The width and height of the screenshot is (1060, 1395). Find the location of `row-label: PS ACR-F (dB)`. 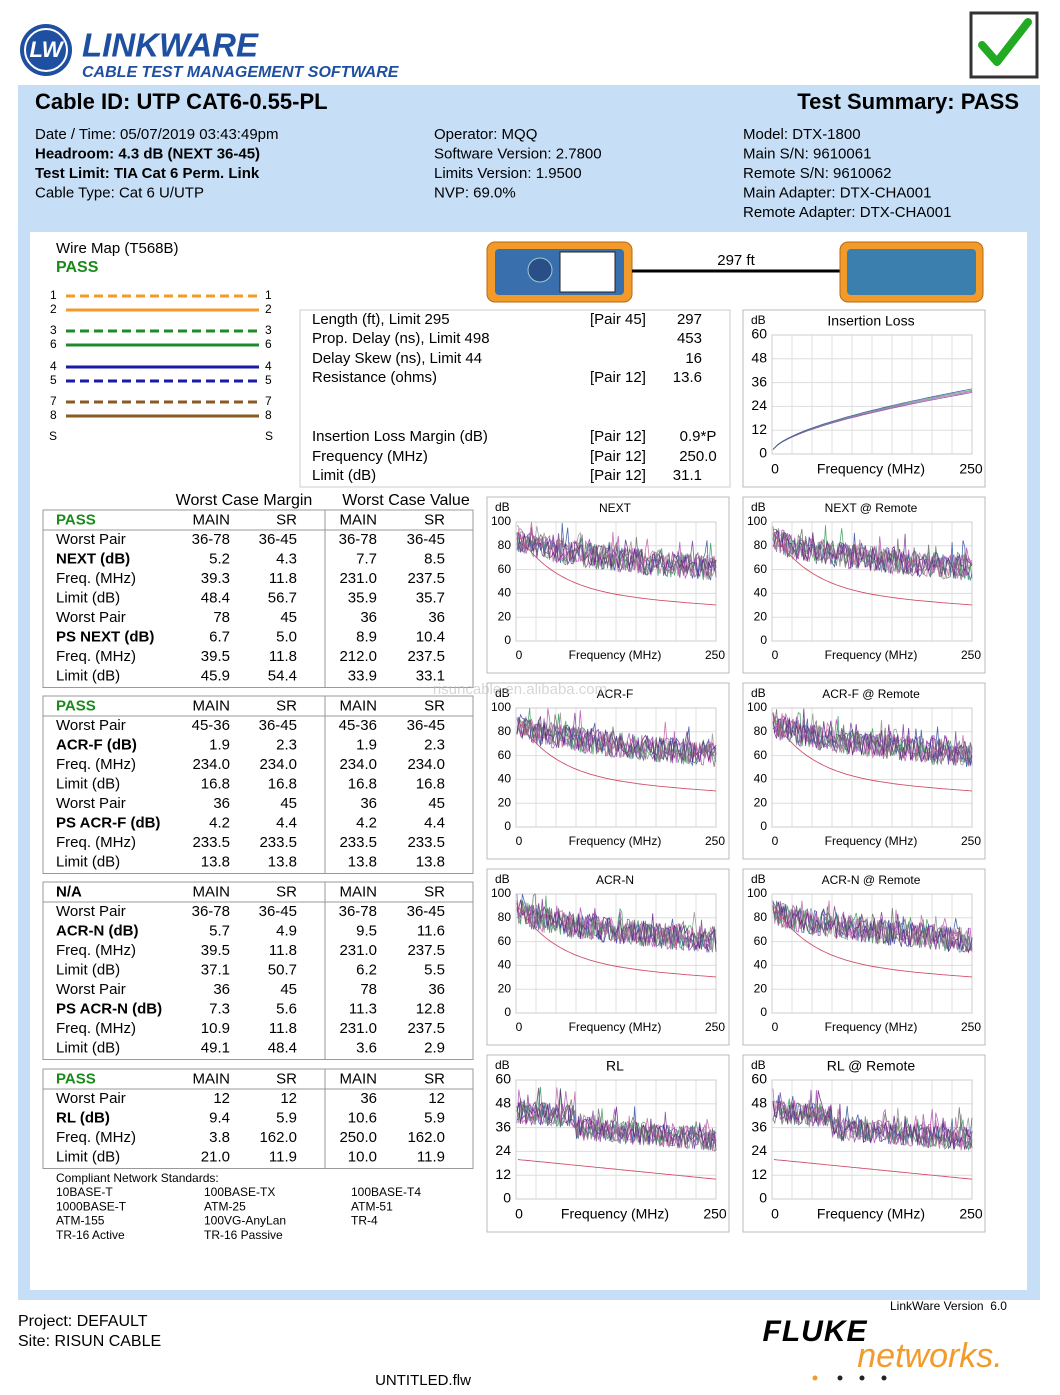

row-label: PS ACR-F (dB) is located at coordinates (108, 822).